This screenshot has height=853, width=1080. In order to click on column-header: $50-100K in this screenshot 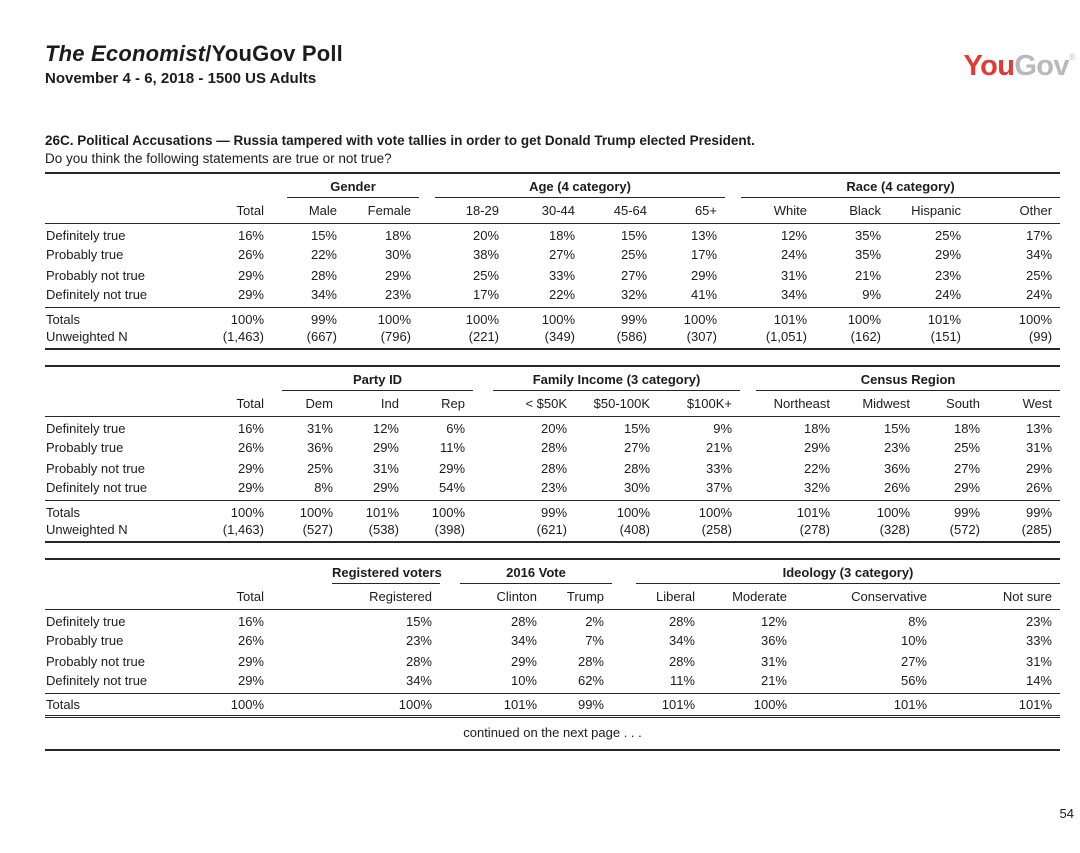, I will do `click(617, 403)`.